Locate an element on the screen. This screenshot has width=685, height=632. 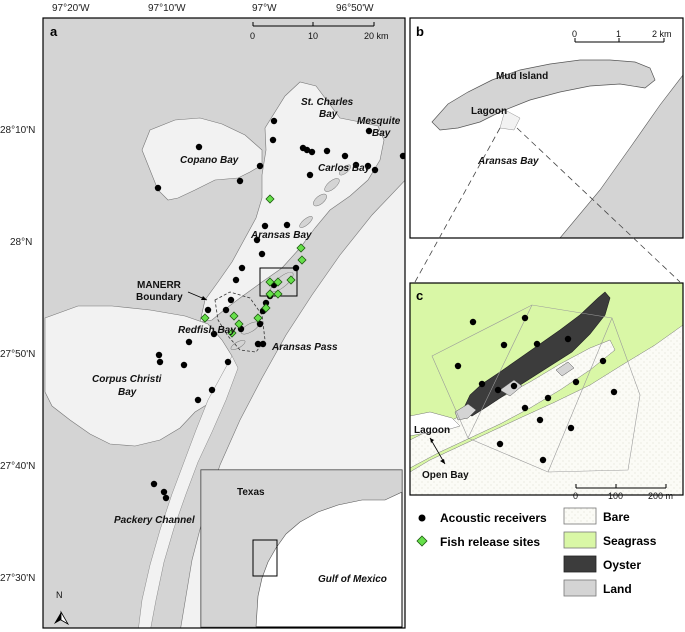
place-copano-bay: Copano Bay is located at coordinates (209, 160).